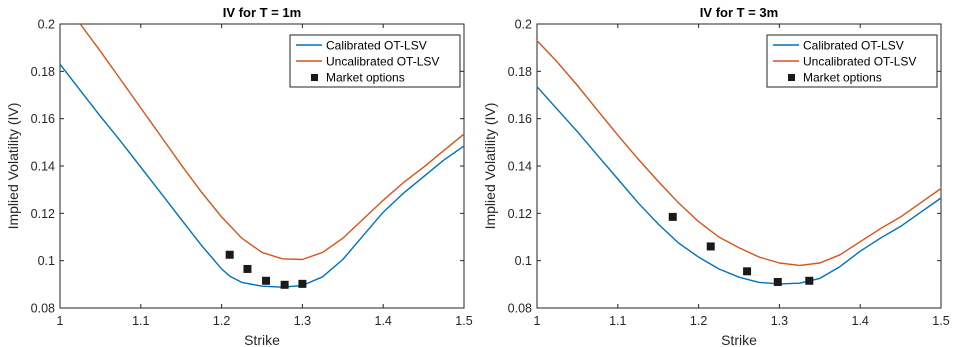 Image resolution: width=953 pixels, height=347 pixels. Describe the element at coordinates (262, 12) in the screenshot. I see `chart-title: IV for T = 1m` at that location.